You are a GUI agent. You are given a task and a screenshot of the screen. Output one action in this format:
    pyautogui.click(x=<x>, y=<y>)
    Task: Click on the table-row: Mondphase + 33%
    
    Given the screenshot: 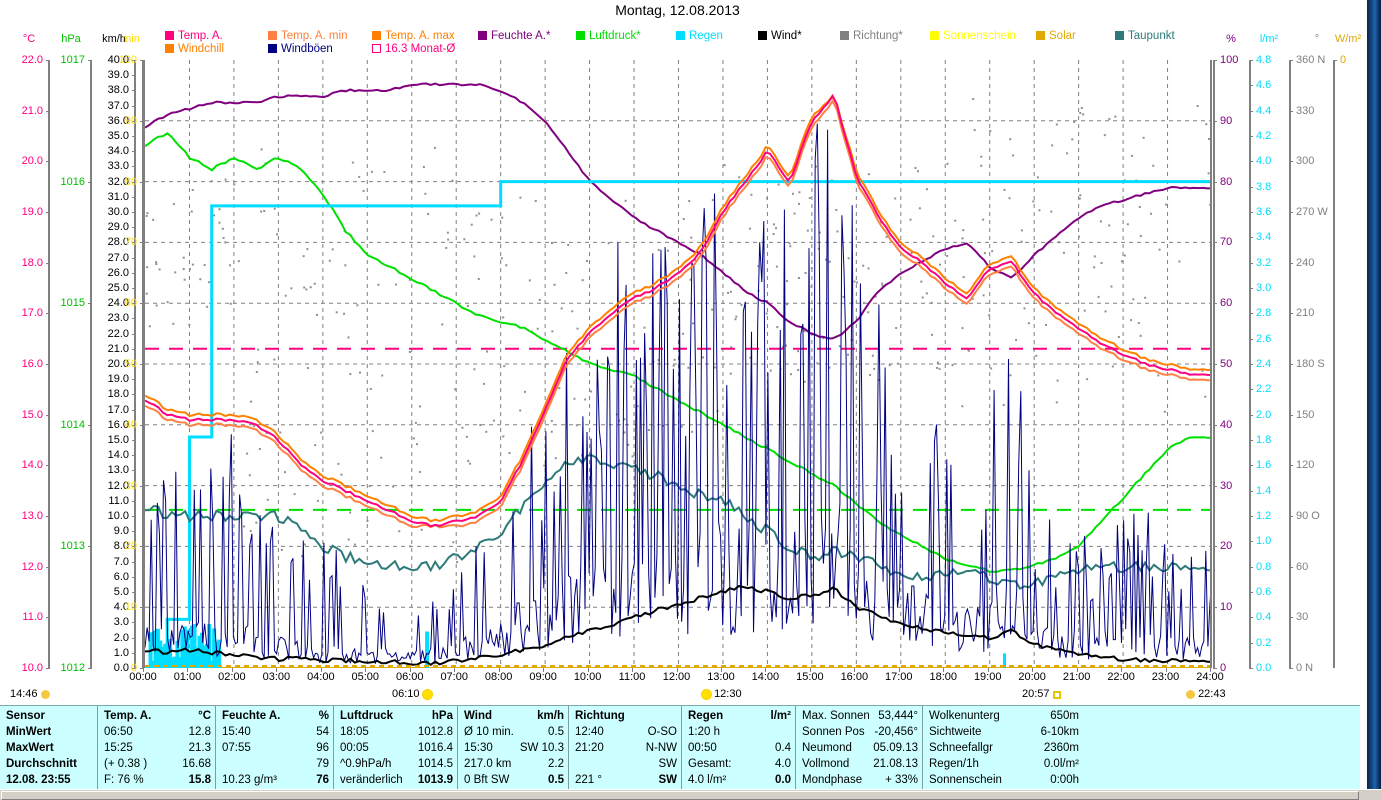 What is the action you would take?
    pyautogui.click(x=860, y=780)
    